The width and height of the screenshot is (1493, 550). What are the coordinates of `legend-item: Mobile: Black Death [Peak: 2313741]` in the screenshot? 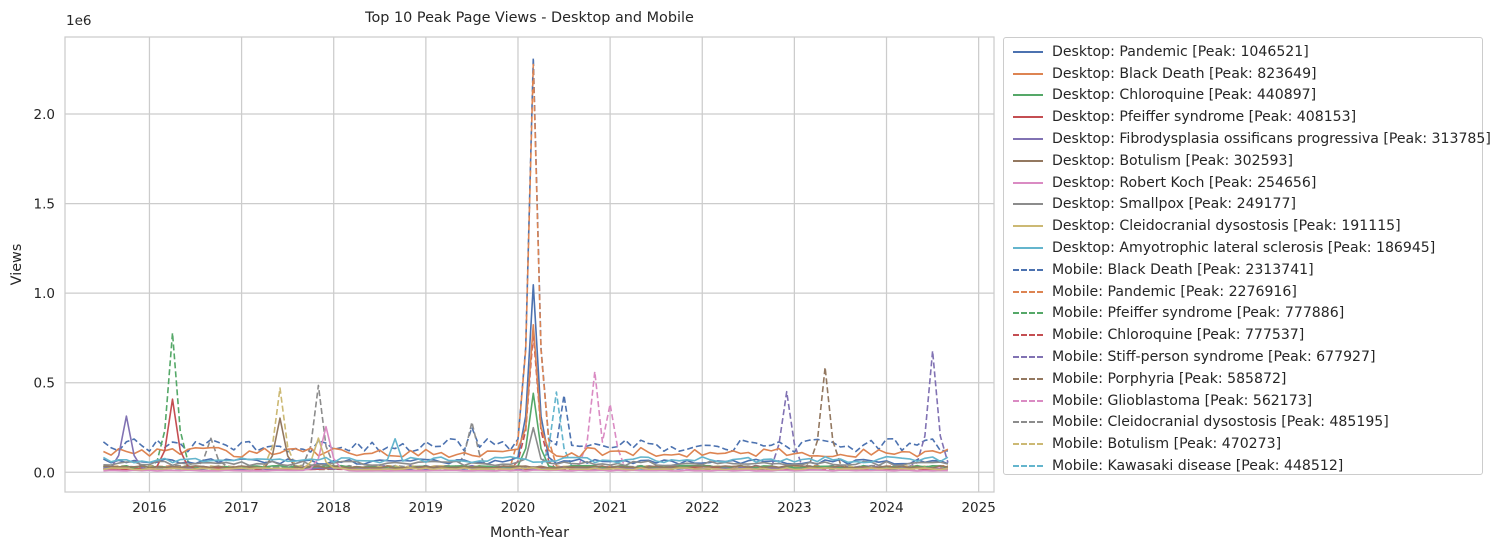 It's located at (1247, 270).